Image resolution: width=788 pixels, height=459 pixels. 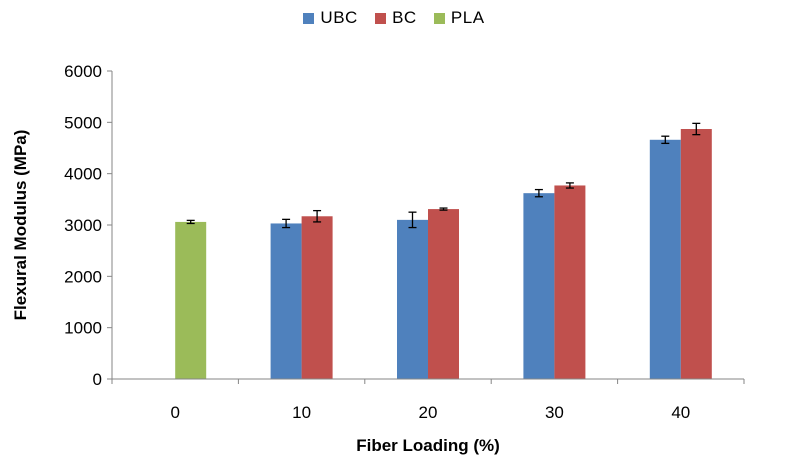 What do you see at coordinates (554, 412) in the screenshot?
I see `x-tick-label-30: 30` at bounding box center [554, 412].